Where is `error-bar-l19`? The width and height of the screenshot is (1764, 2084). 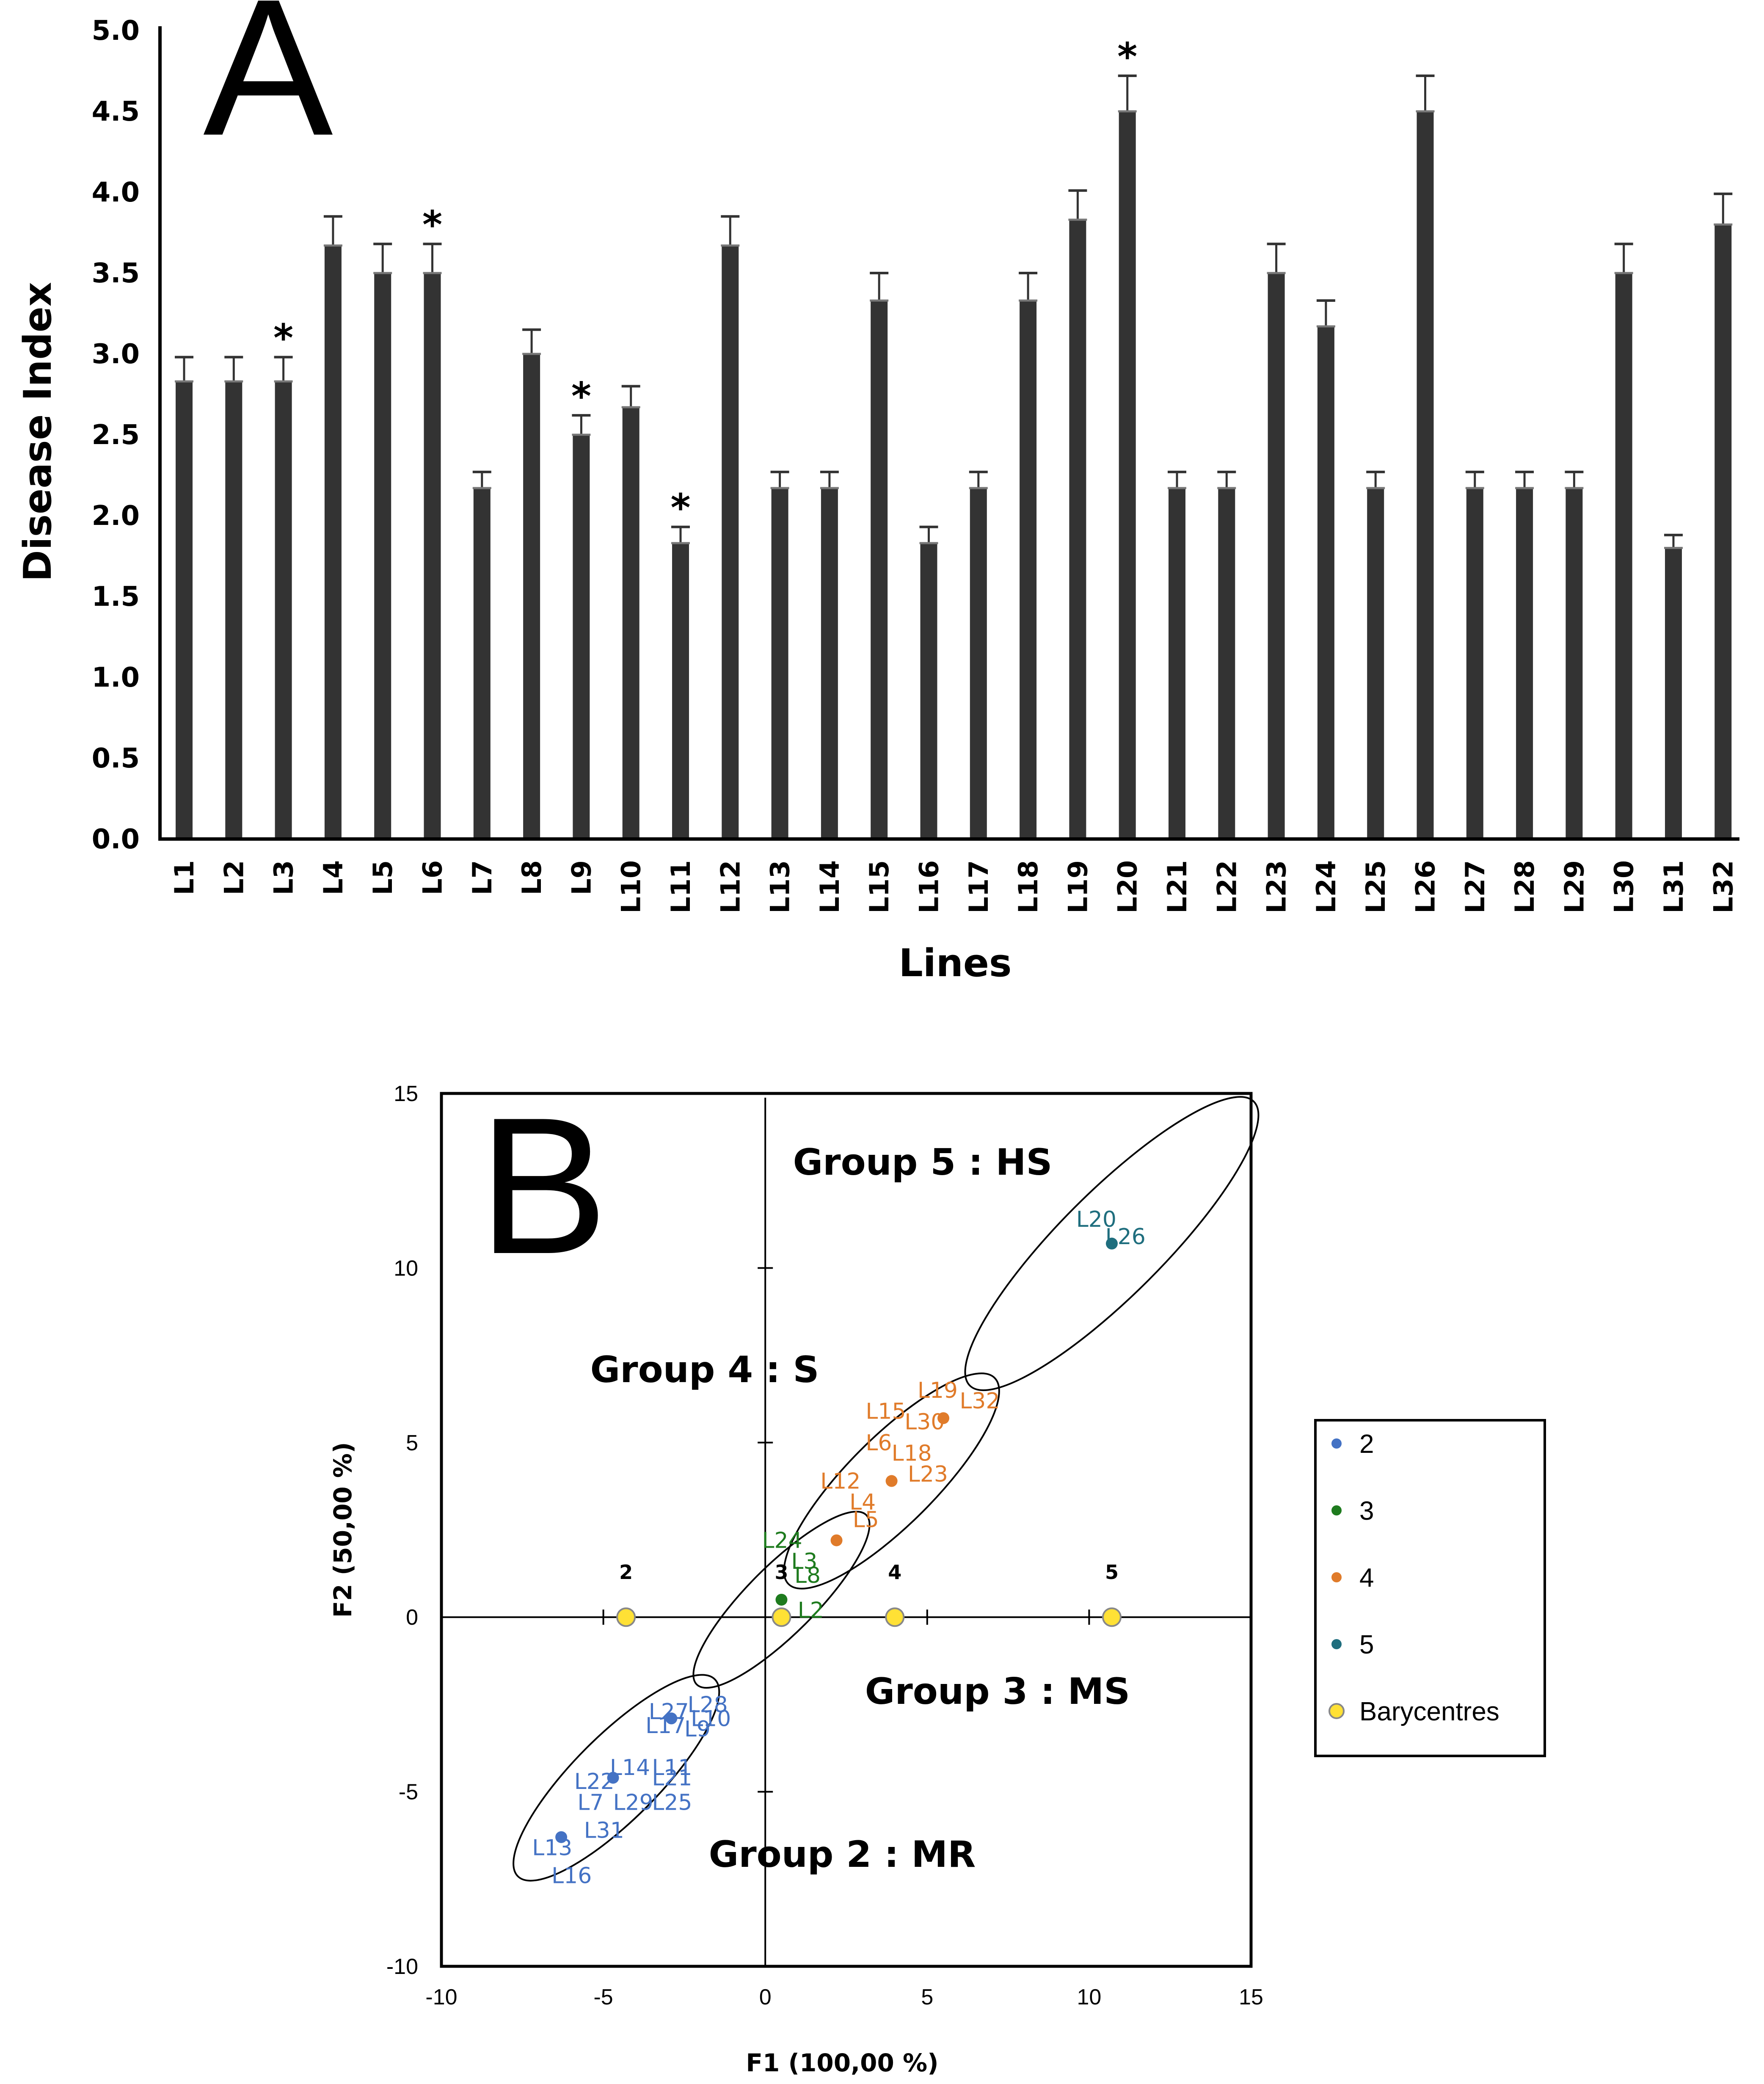 error-bar-l19 is located at coordinates (1077, 205).